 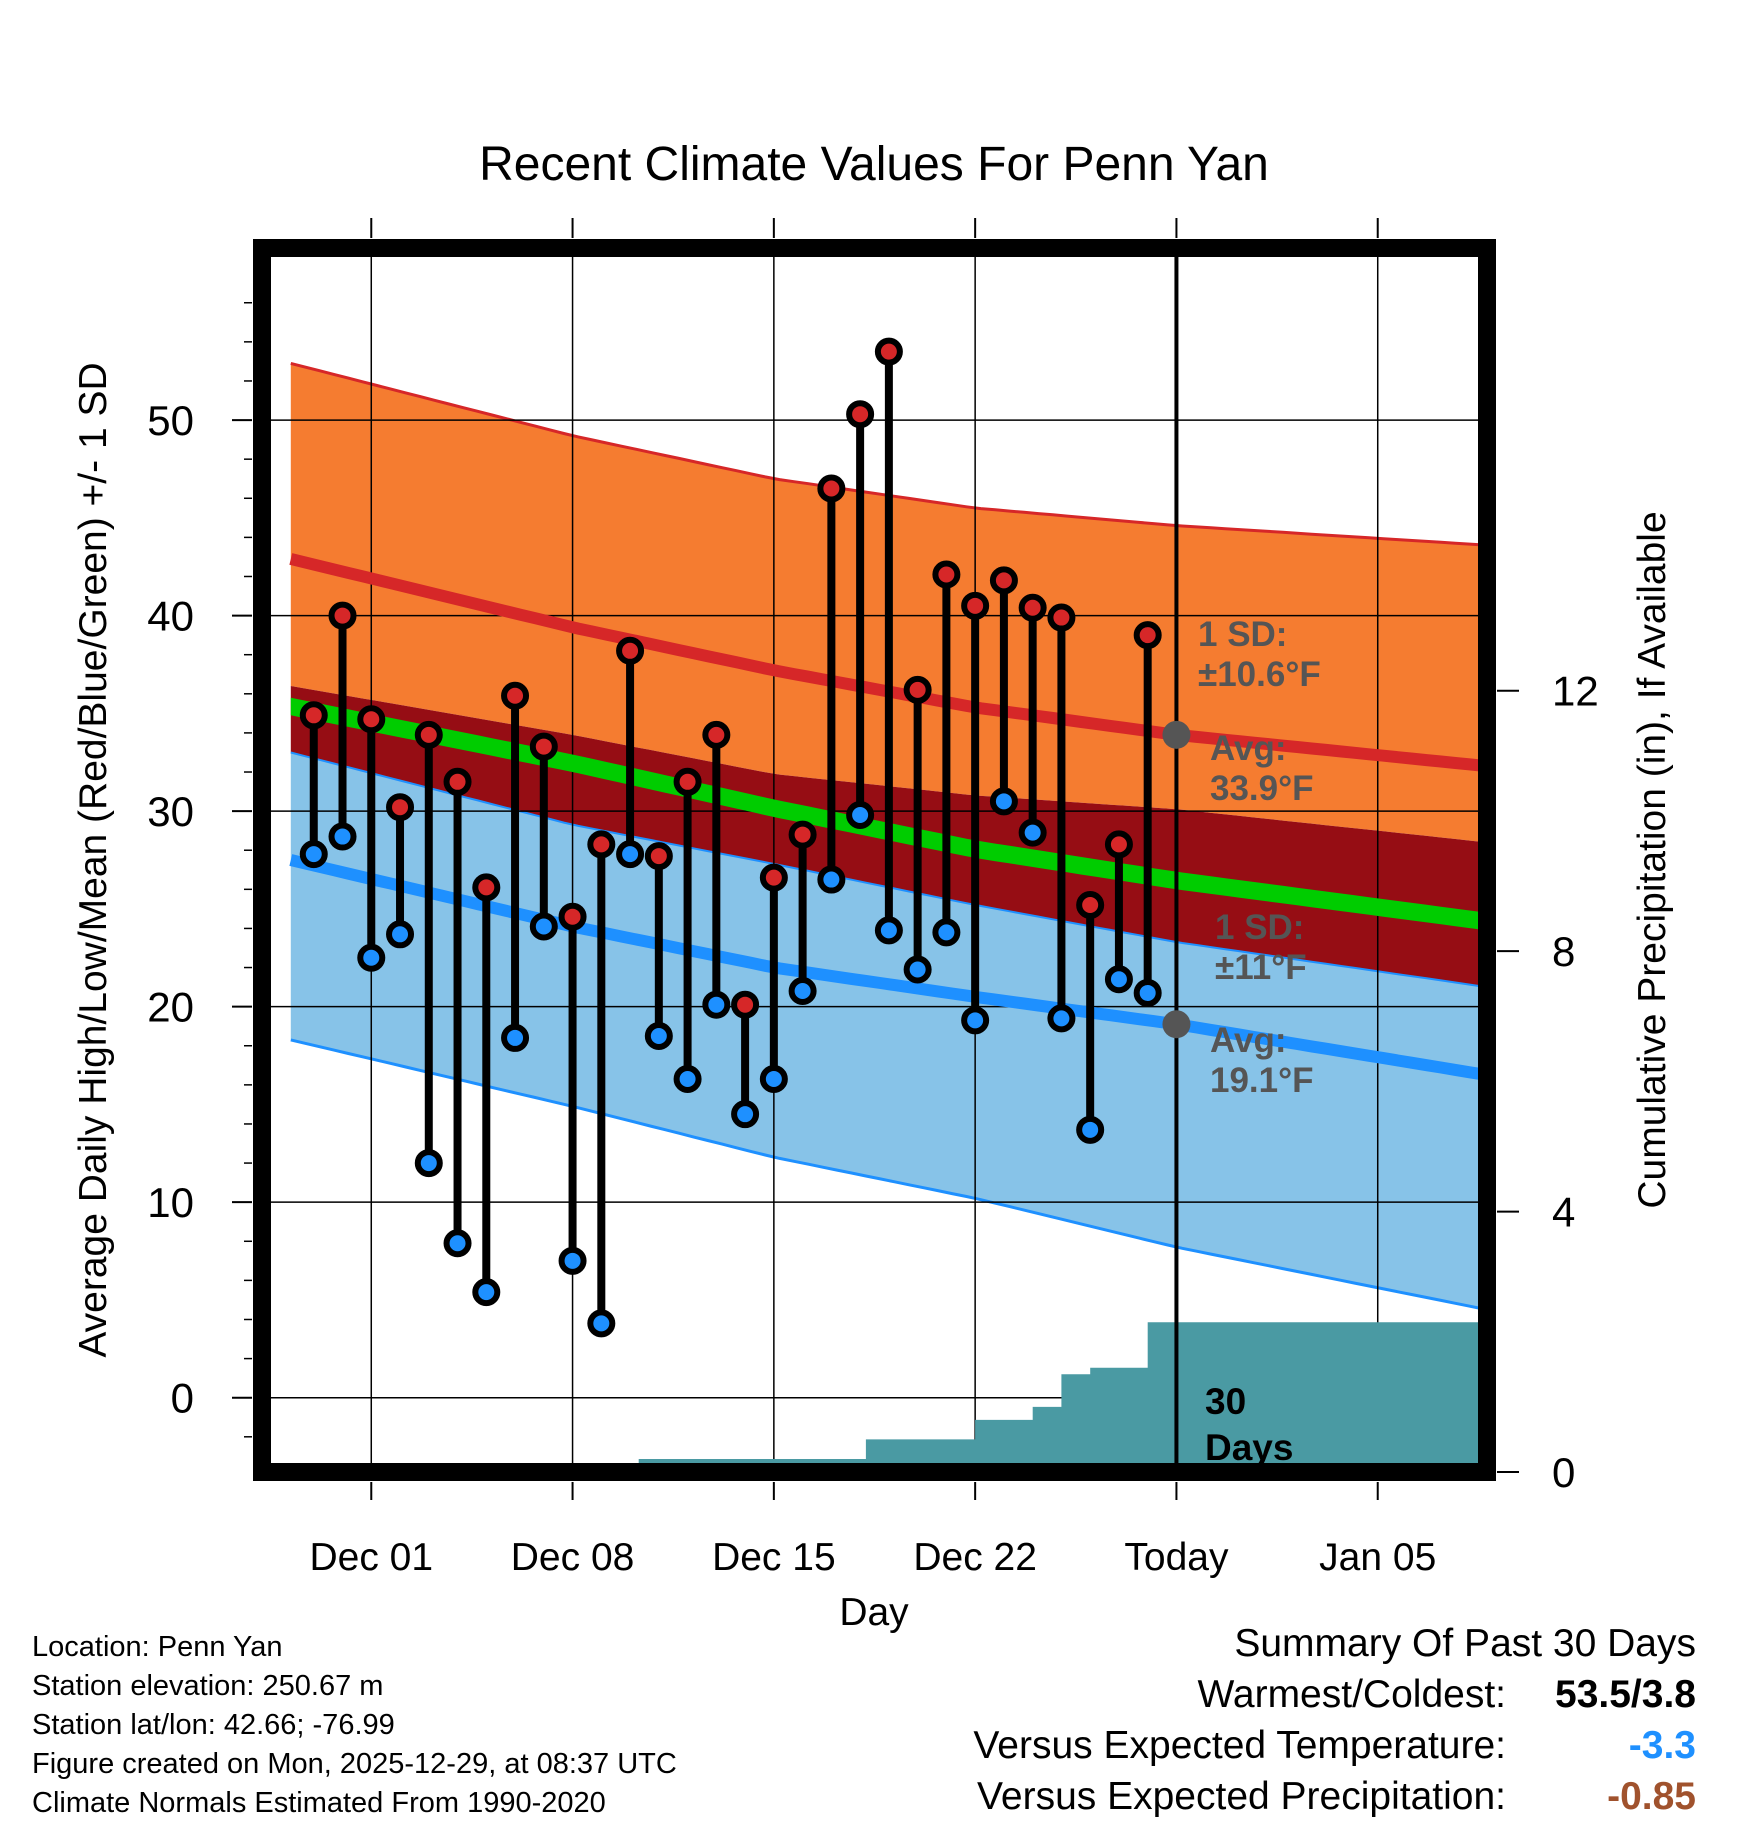 I want to click on info-location: Location: Penn Yan, so click(x=157, y=1647).